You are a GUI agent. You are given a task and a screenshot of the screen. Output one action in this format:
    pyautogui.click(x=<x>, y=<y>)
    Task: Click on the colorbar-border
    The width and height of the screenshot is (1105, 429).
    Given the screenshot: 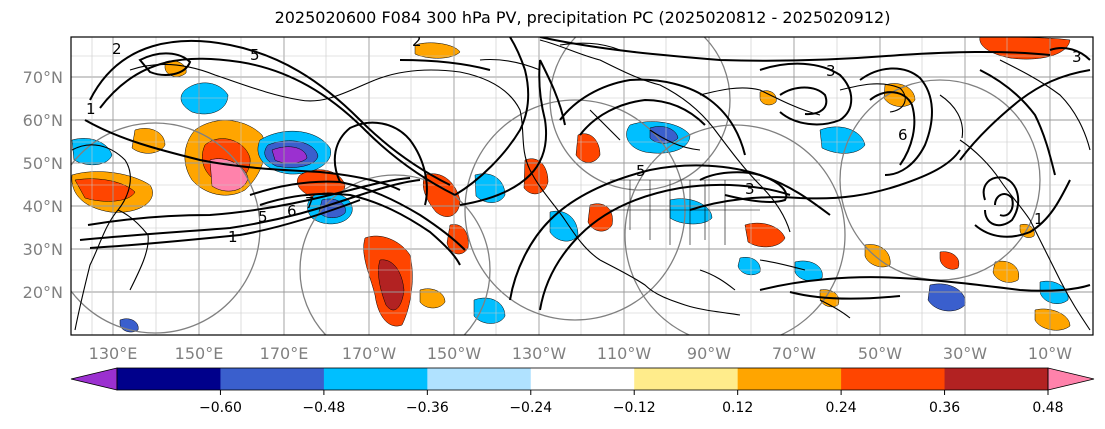 What is the action you would take?
    pyautogui.click(x=582, y=379)
    